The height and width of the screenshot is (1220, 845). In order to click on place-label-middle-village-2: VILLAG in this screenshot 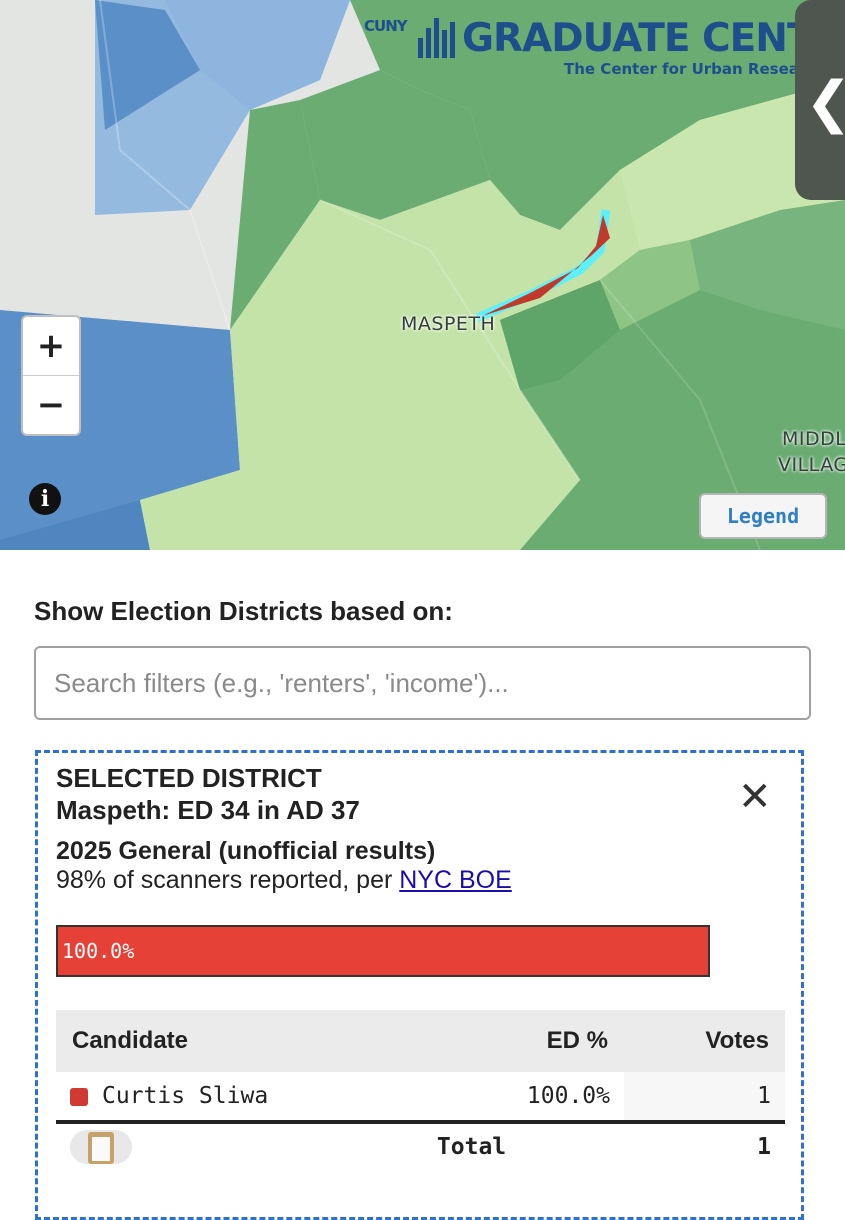, I will do `click(811, 465)`.